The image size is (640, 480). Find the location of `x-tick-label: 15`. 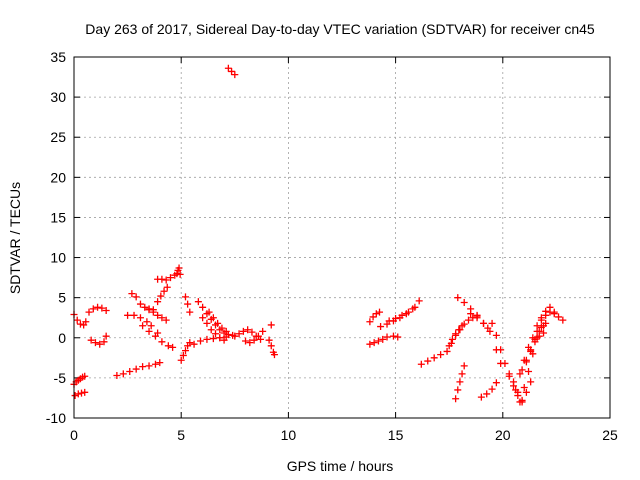

x-tick-label: 15 is located at coordinates (396, 435).